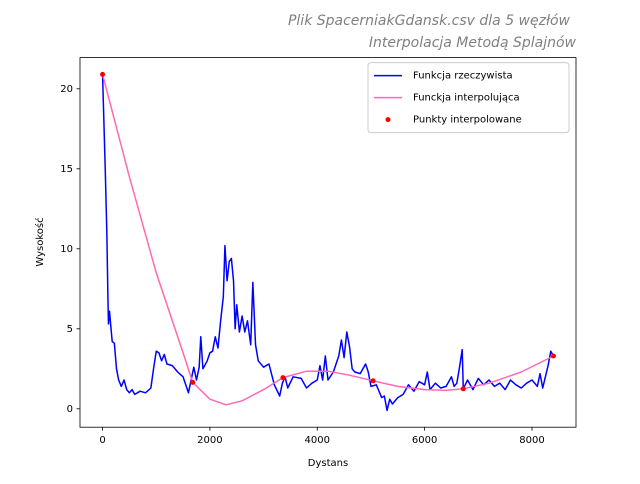  What do you see at coordinates (328, 463) in the screenshot?
I see `x-axis-label: Dystans` at bounding box center [328, 463].